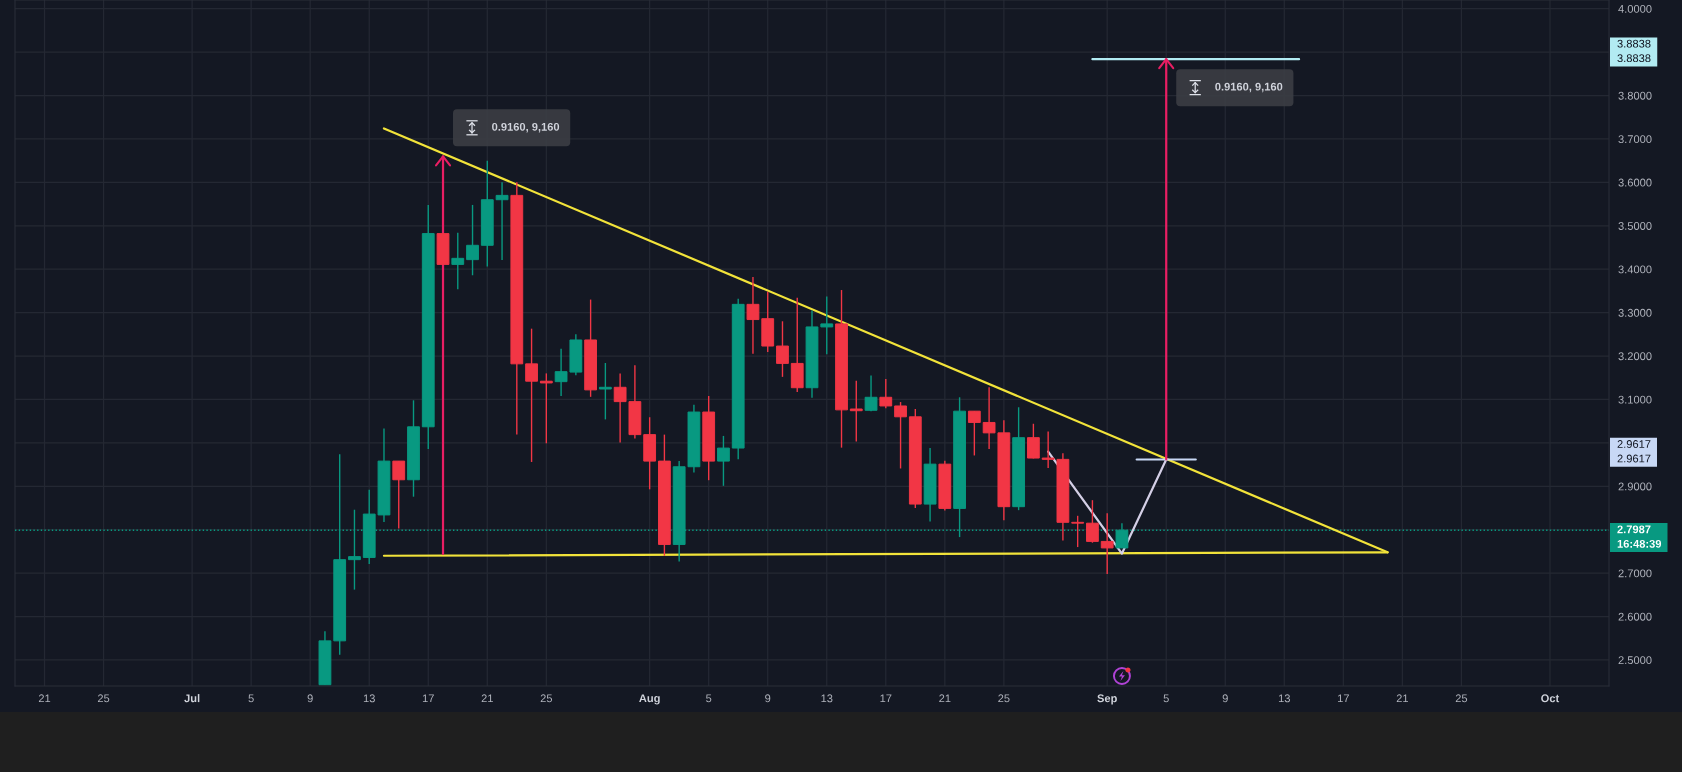 The image size is (1682, 772). What do you see at coordinates (1635, 356) in the screenshot?
I see `y-tick-label: 3.2000` at bounding box center [1635, 356].